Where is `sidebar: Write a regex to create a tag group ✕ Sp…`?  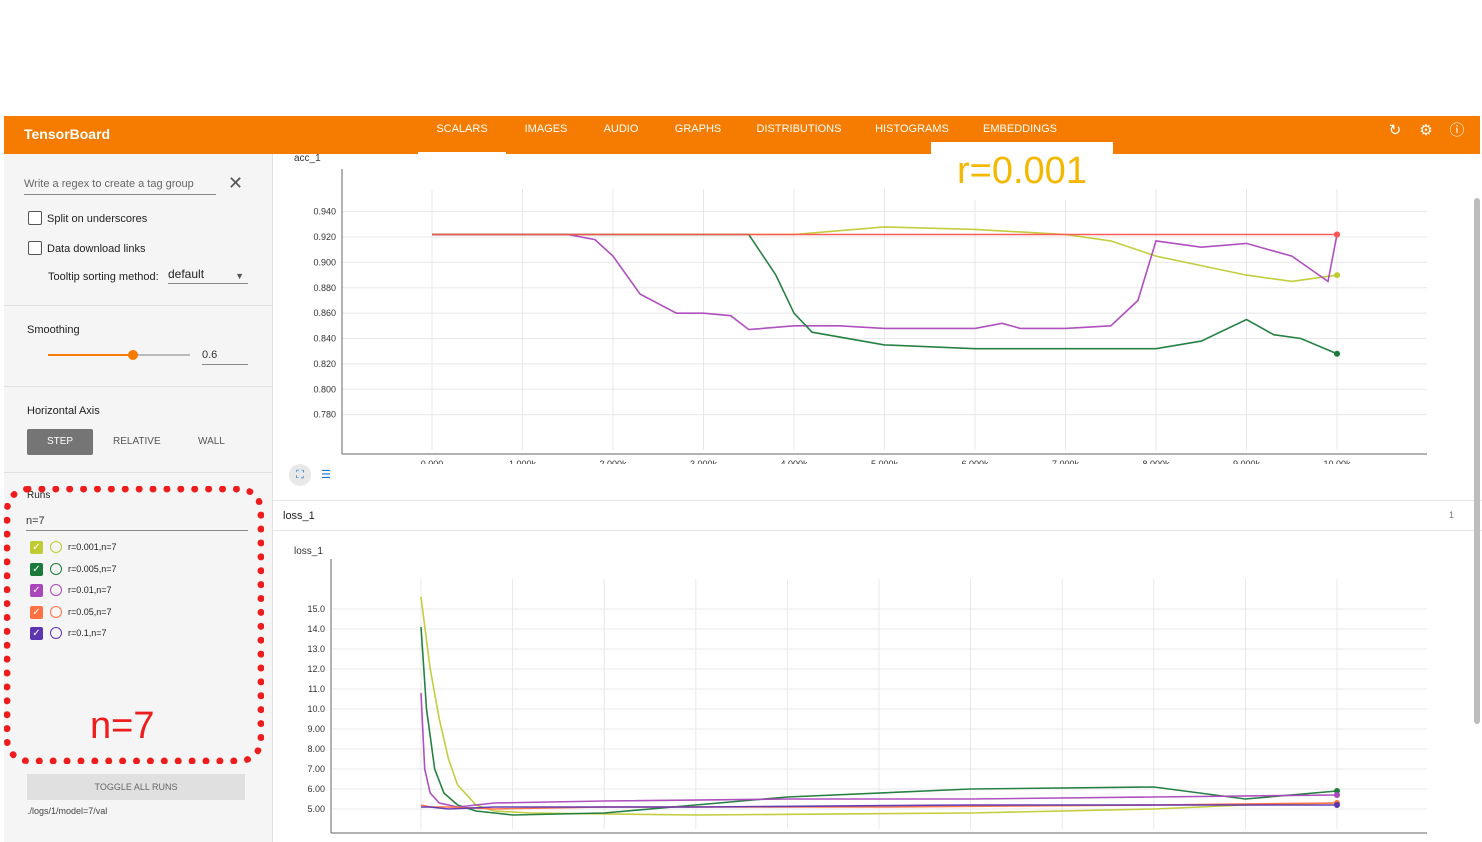
sidebar: Write a regex to create a tag group ✕ Sp… is located at coordinates (138, 498).